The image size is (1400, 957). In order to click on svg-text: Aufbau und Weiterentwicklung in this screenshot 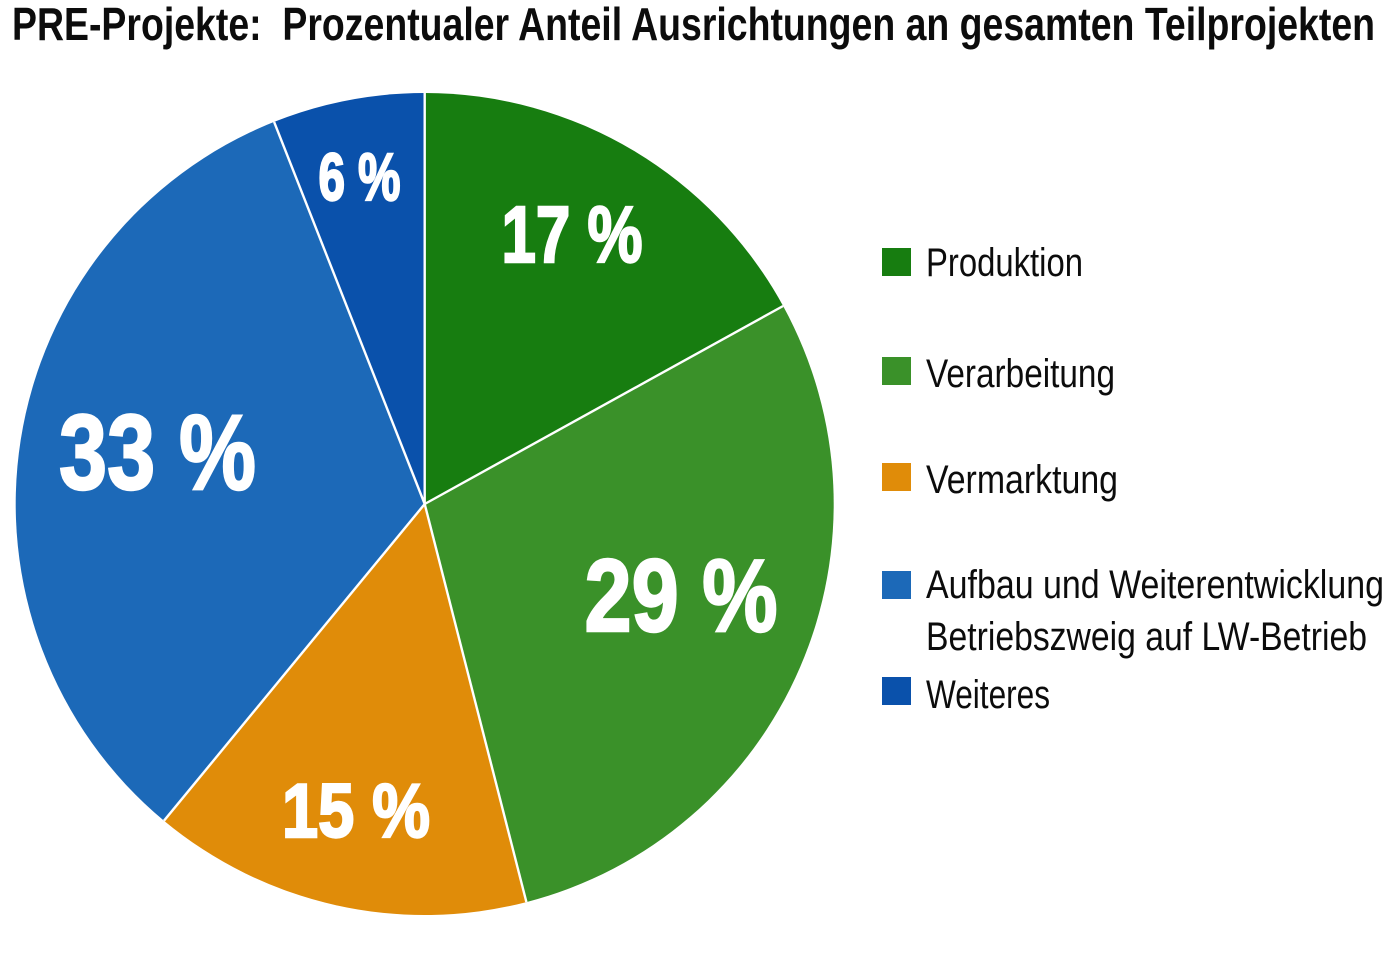, I will do `click(1155, 585)`.